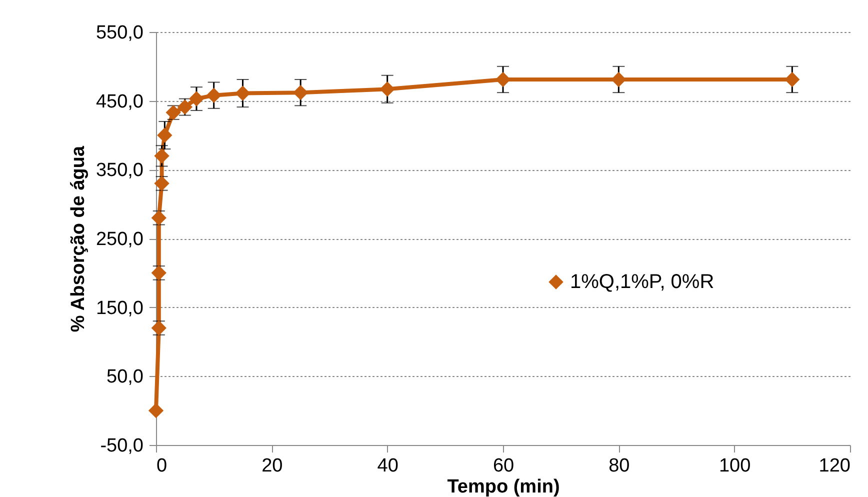 This screenshot has width=868, height=497. What do you see at coordinates (834, 466) in the screenshot?
I see `x-tick-label: 120` at bounding box center [834, 466].